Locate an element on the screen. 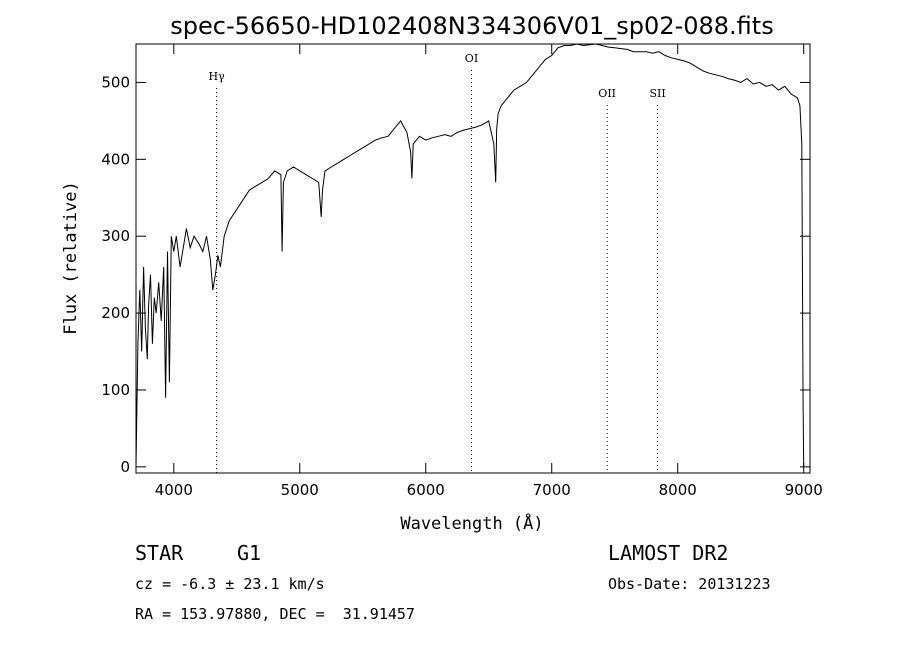  spectral-line-labels: Hγ OI OII SII is located at coordinates (437, 76).